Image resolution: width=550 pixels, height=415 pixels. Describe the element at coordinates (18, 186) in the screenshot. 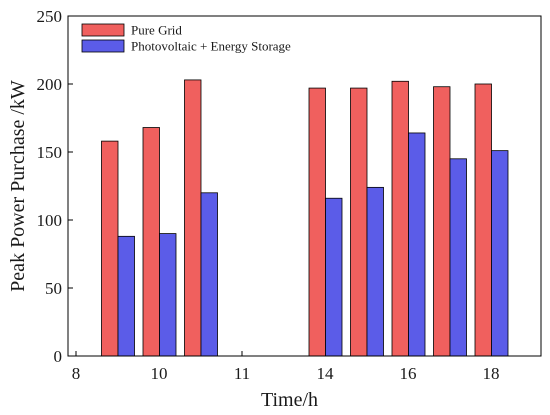

I see `y-axis-label: Peak Power Purchase /kW` at that location.